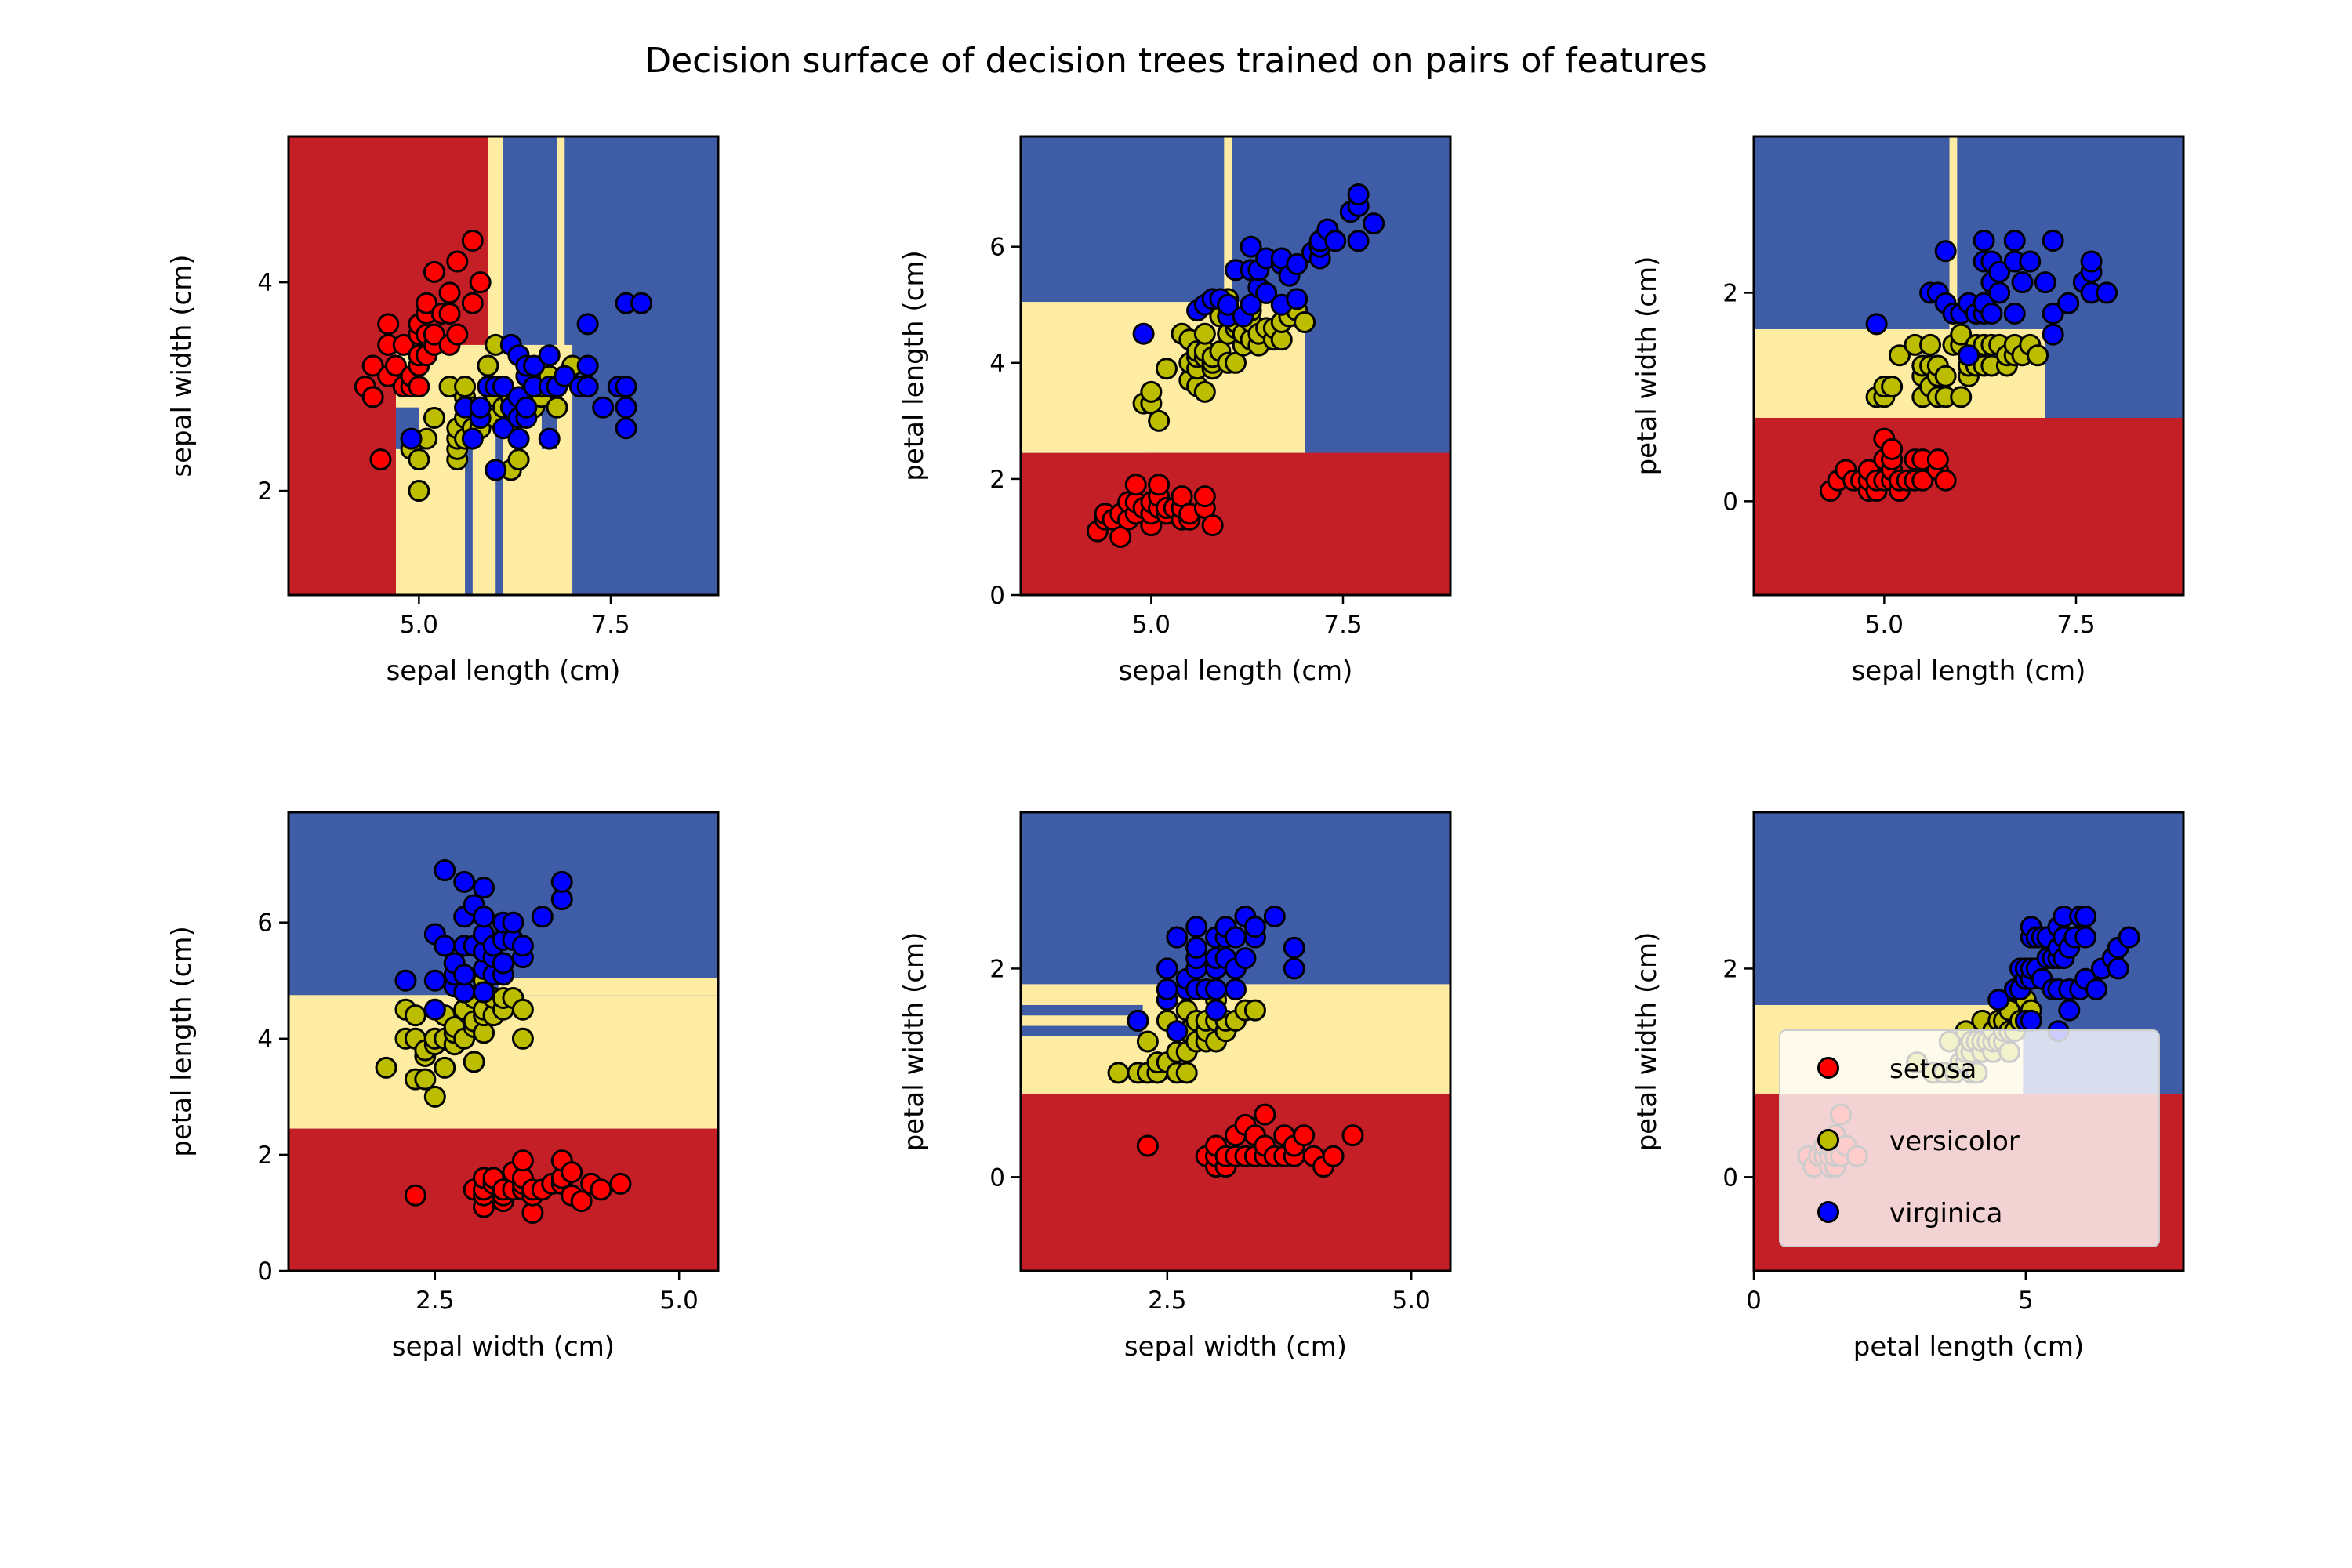 This screenshot has height=1568, width=2352. I want to click on x-tick-label: 2.5, so click(1167, 1301).